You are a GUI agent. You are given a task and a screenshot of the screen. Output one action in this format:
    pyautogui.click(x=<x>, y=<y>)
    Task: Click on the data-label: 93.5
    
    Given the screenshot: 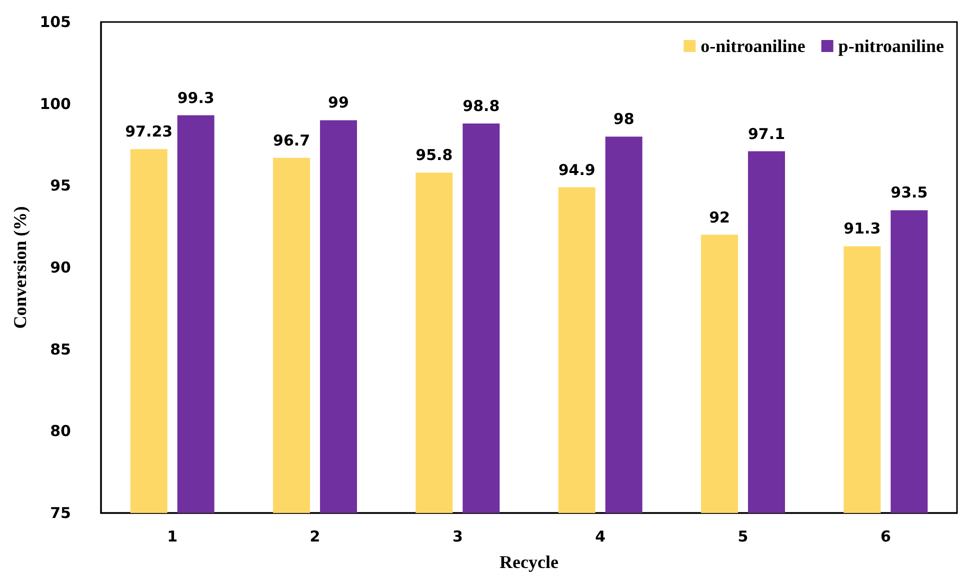 What is the action you would take?
    pyautogui.click(x=909, y=193)
    